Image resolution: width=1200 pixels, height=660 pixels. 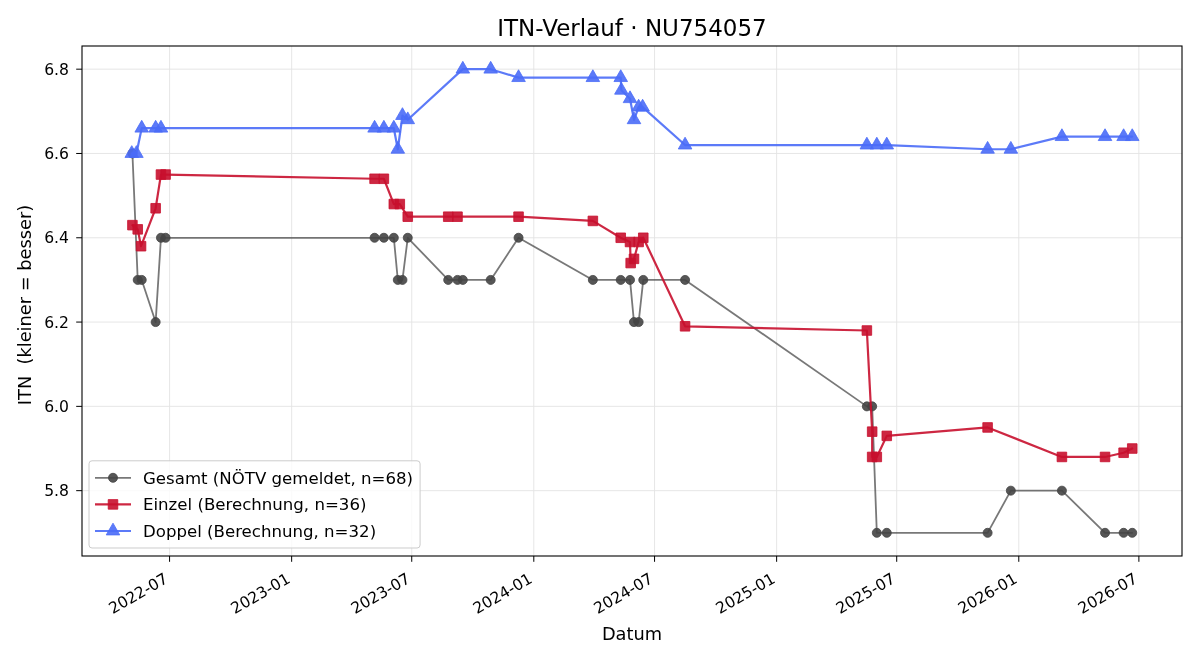 I want to click on chart-title: ITN-Verlauf · NU754057, so click(x=632, y=28).